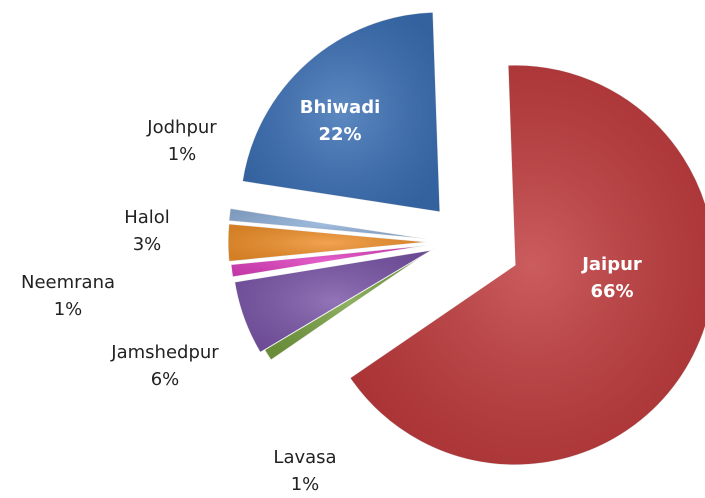 The width and height of the screenshot is (705, 498). I want to click on slice-value-label: 6%, so click(165, 379).